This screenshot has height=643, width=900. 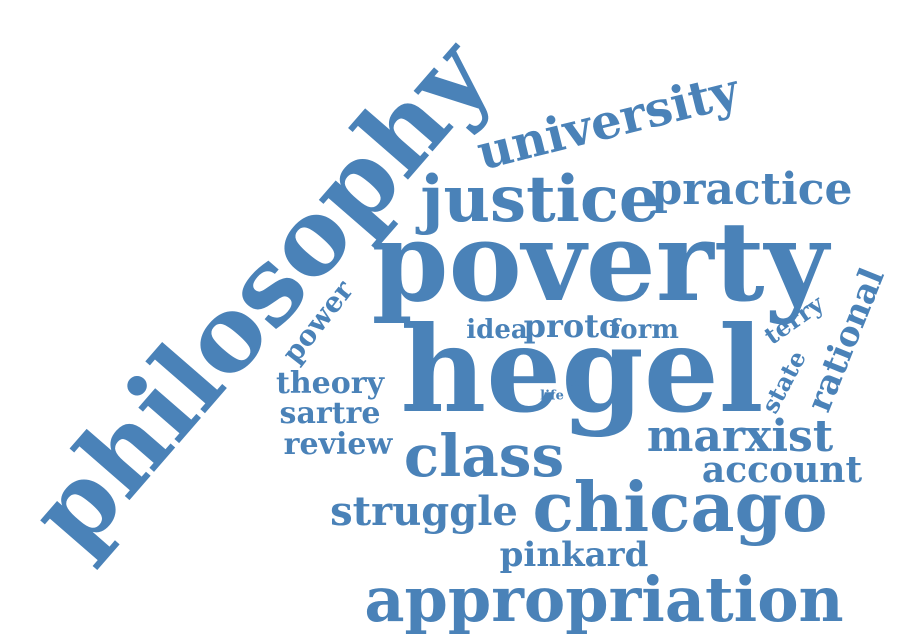 I want to click on word-poverty: poverty, so click(x=600, y=261).